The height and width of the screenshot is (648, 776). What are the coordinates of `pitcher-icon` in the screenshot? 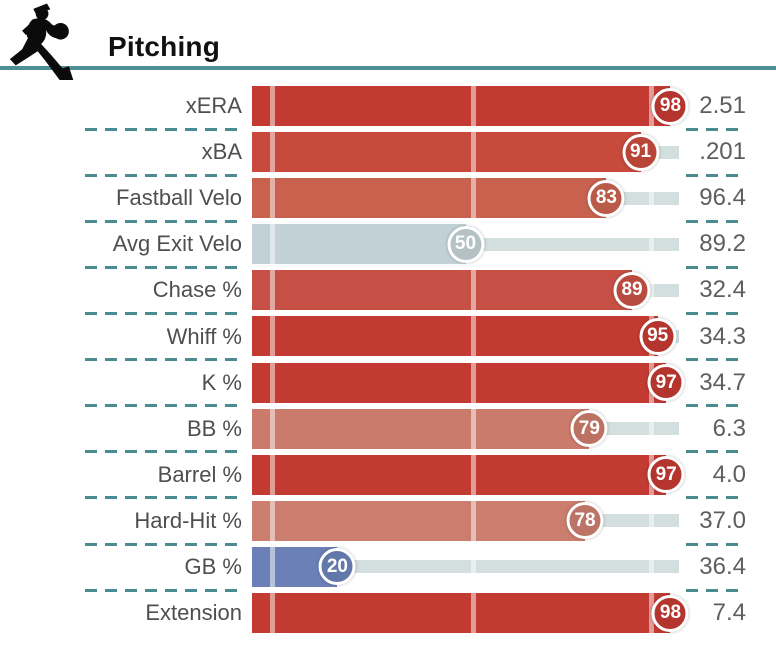 It's located at (41, 42).